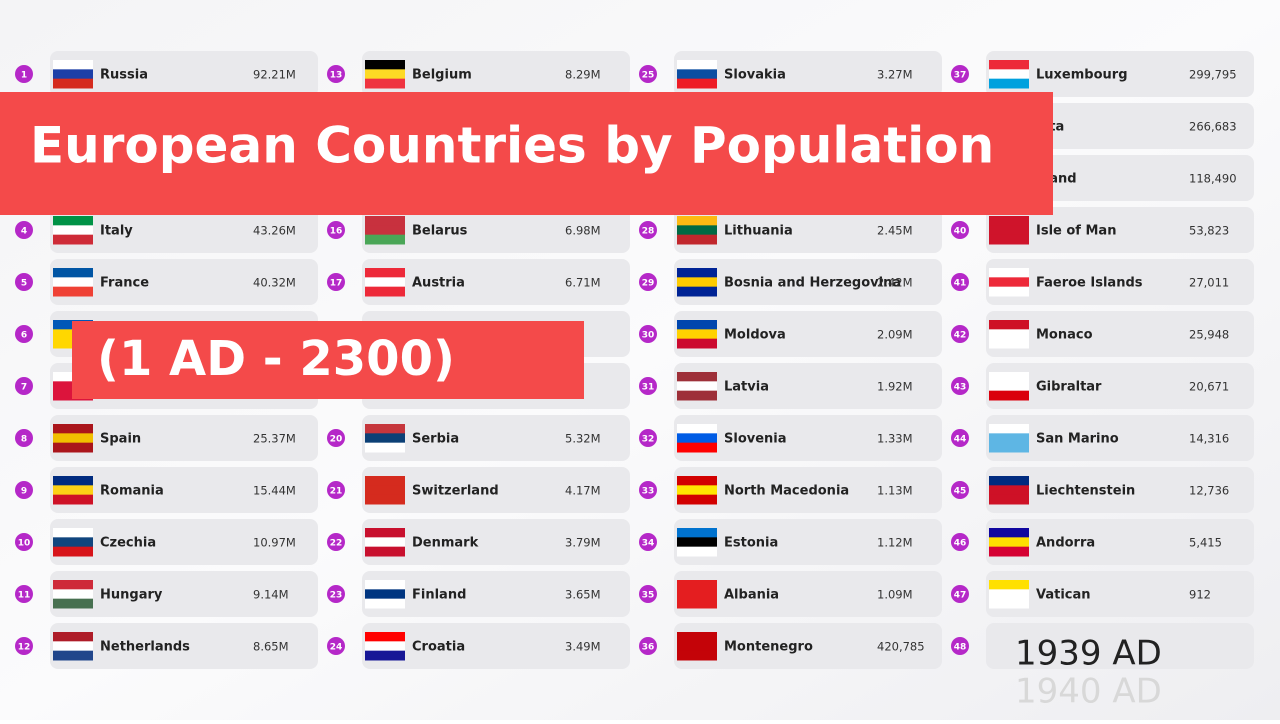 This screenshot has width=1280, height=724. I want to click on population: 3.79M, so click(583, 543).